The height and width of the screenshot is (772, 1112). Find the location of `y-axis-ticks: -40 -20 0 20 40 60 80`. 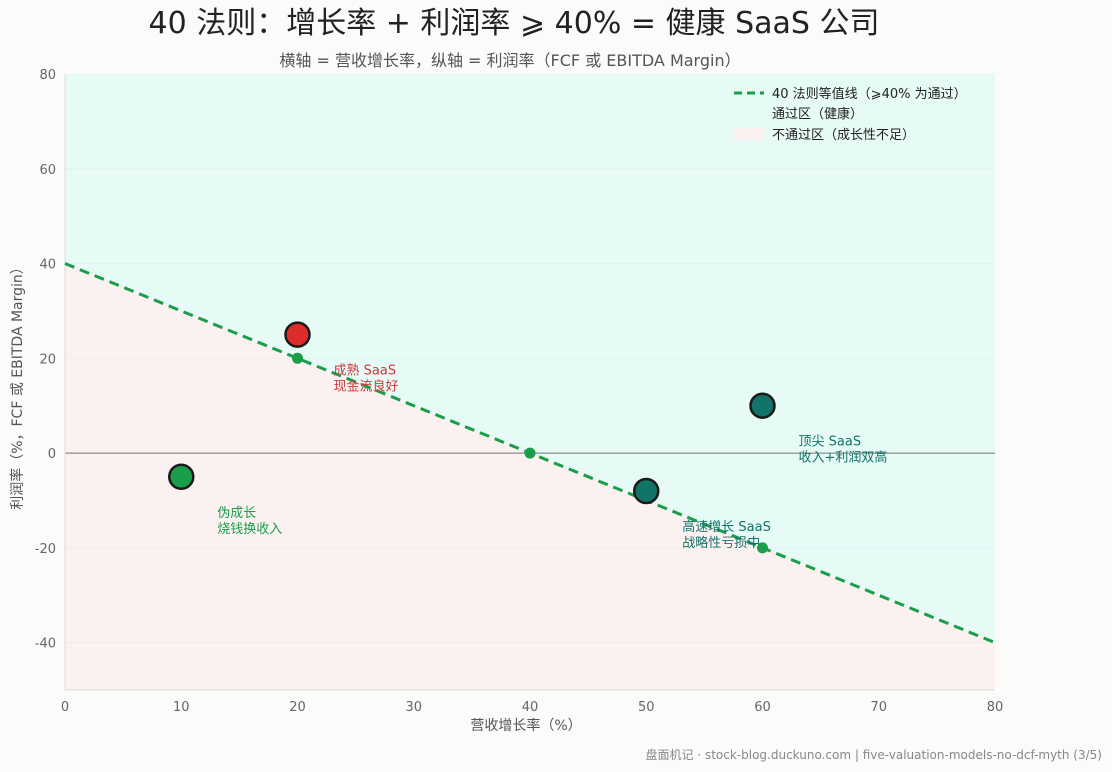

y-axis-ticks: -40 -20 0 20 40 60 80 is located at coordinates (45, 360).